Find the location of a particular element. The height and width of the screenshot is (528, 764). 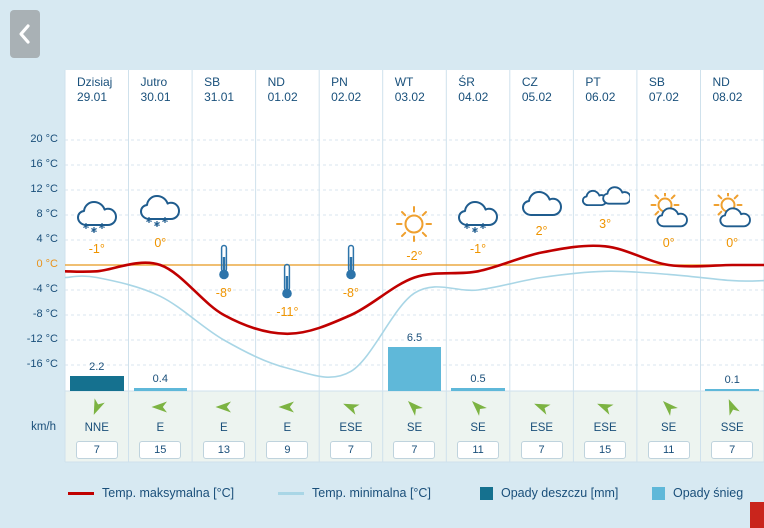

day-column: WT 03.02 -2° 6.5 SE 7 is located at coordinates (415, 266).